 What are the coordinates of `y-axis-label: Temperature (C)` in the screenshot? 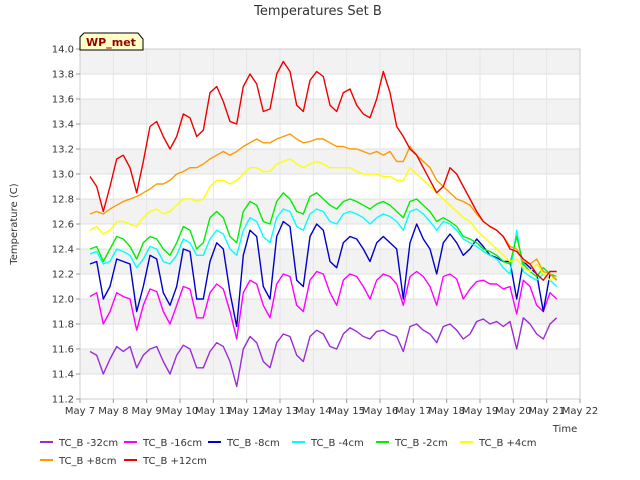 It's located at (14, 224).